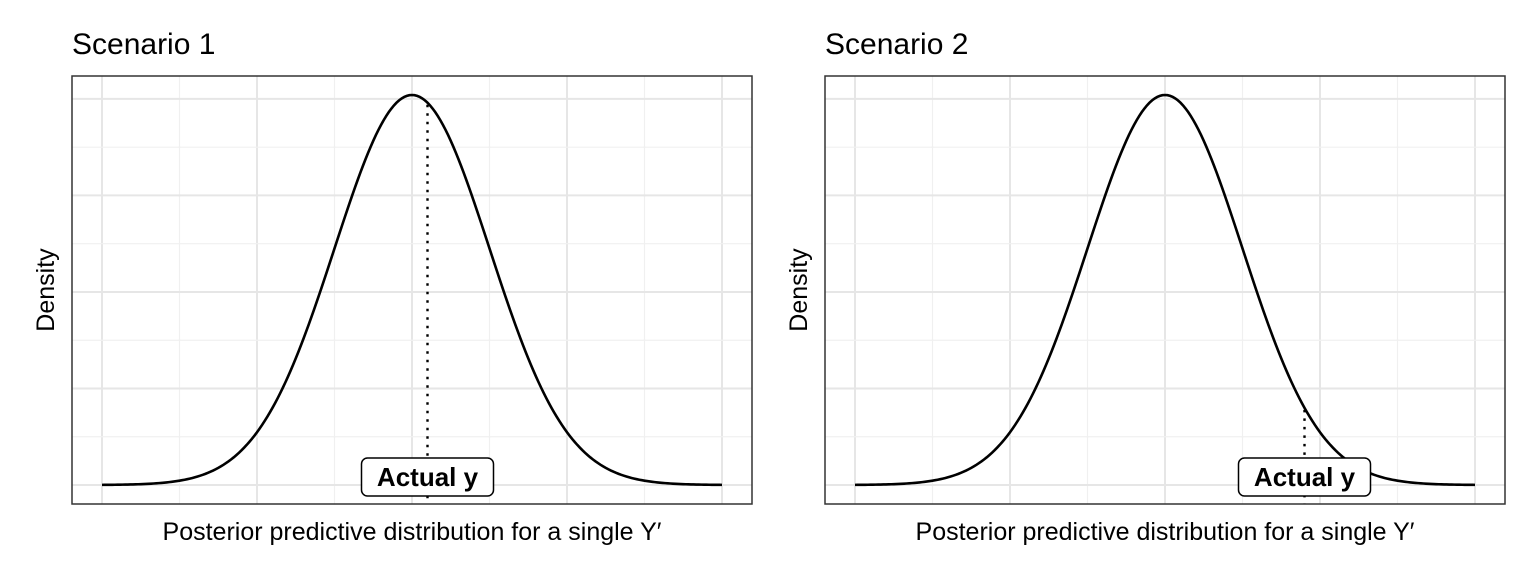 The height and width of the screenshot is (576, 1536). I want to click on panel-title: Scenario 2, so click(896, 44).